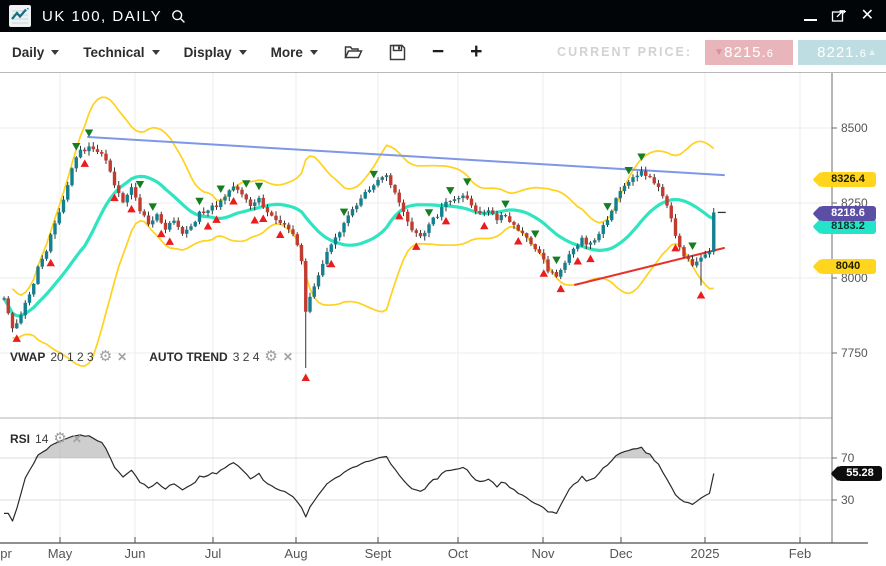  Describe the element at coordinates (102, 16) in the screenshot. I see `chart-title: UK 100, DAILY` at that location.